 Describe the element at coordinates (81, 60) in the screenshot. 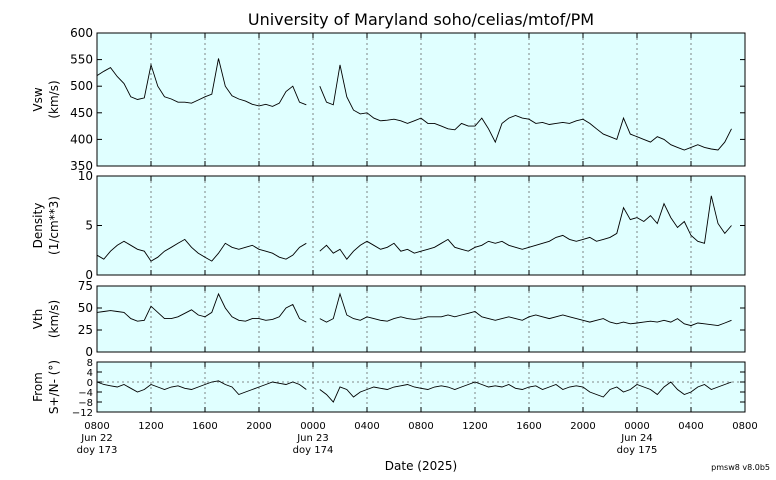

I see `y-tick-label: 550` at that location.